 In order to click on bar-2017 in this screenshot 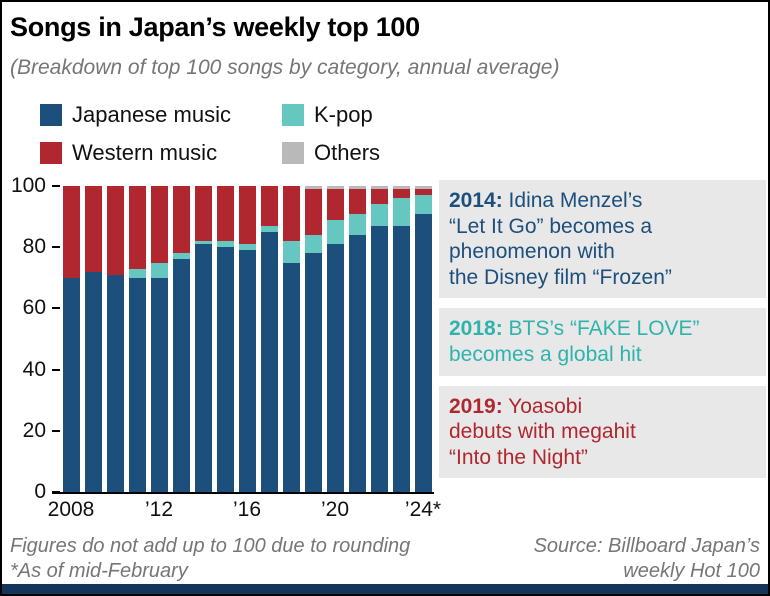, I will do `click(269, 339)`.